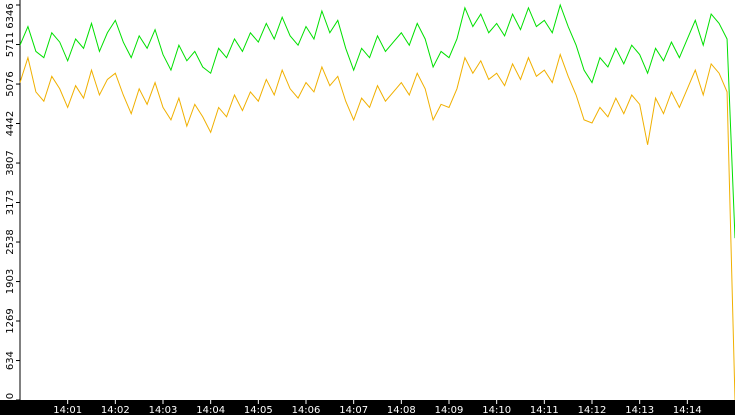 This screenshot has height=415, width=735. Describe the element at coordinates (115, 410) in the screenshot. I see `x-tick-label: 14:02` at that location.